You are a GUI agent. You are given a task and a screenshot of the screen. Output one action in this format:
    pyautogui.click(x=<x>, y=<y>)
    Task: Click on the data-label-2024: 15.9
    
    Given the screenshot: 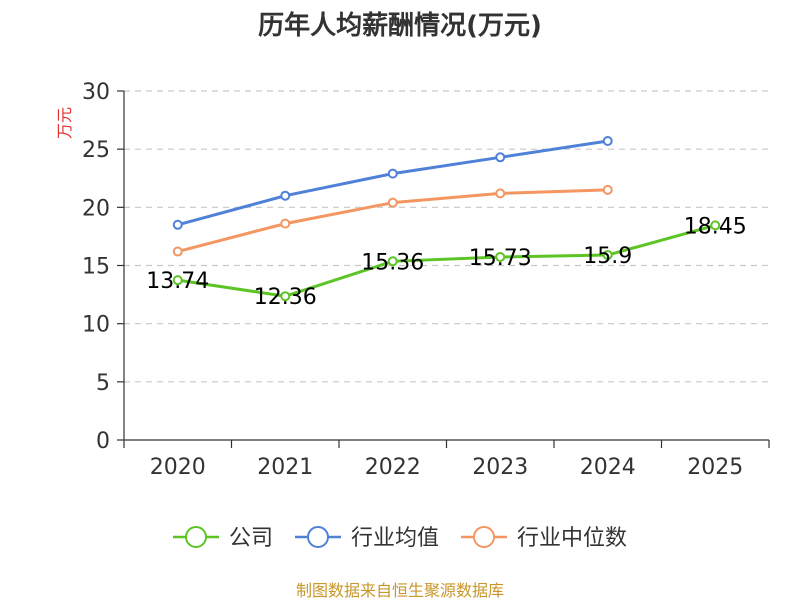 What is the action you would take?
    pyautogui.click(x=607, y=256)
    